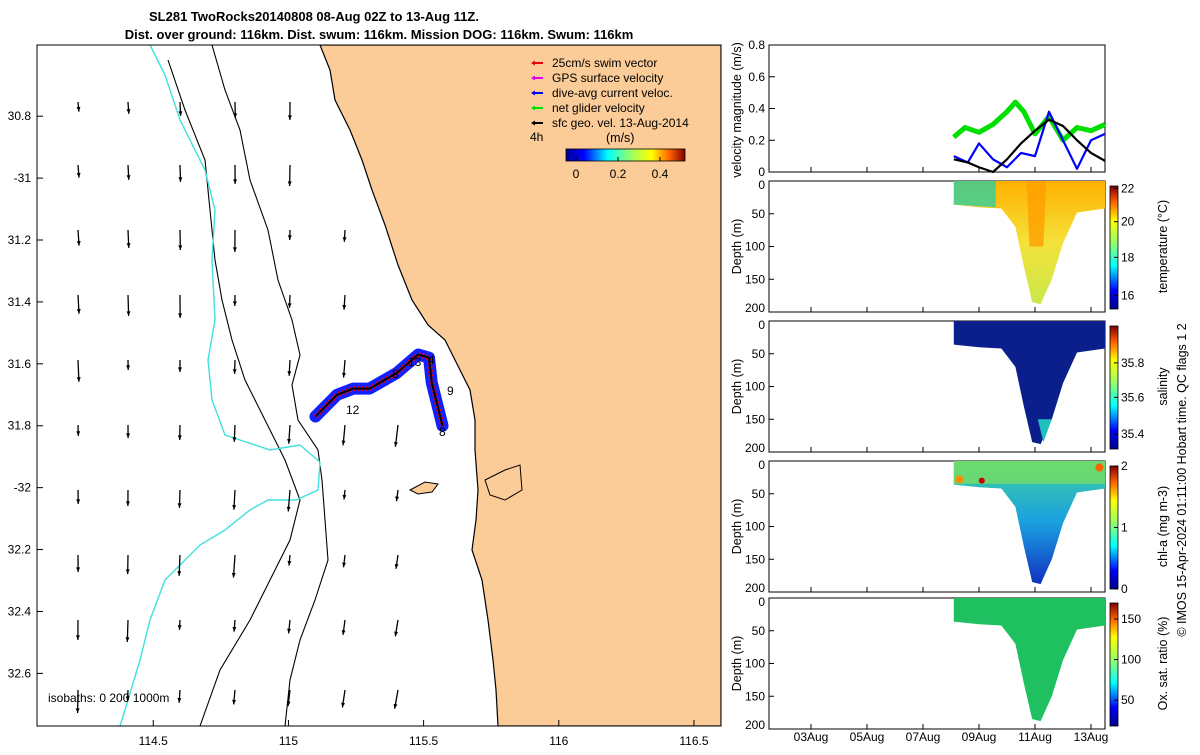 This screenshot has height=755, width=1200. I want to click on track-label: 13, so click(415, 362).